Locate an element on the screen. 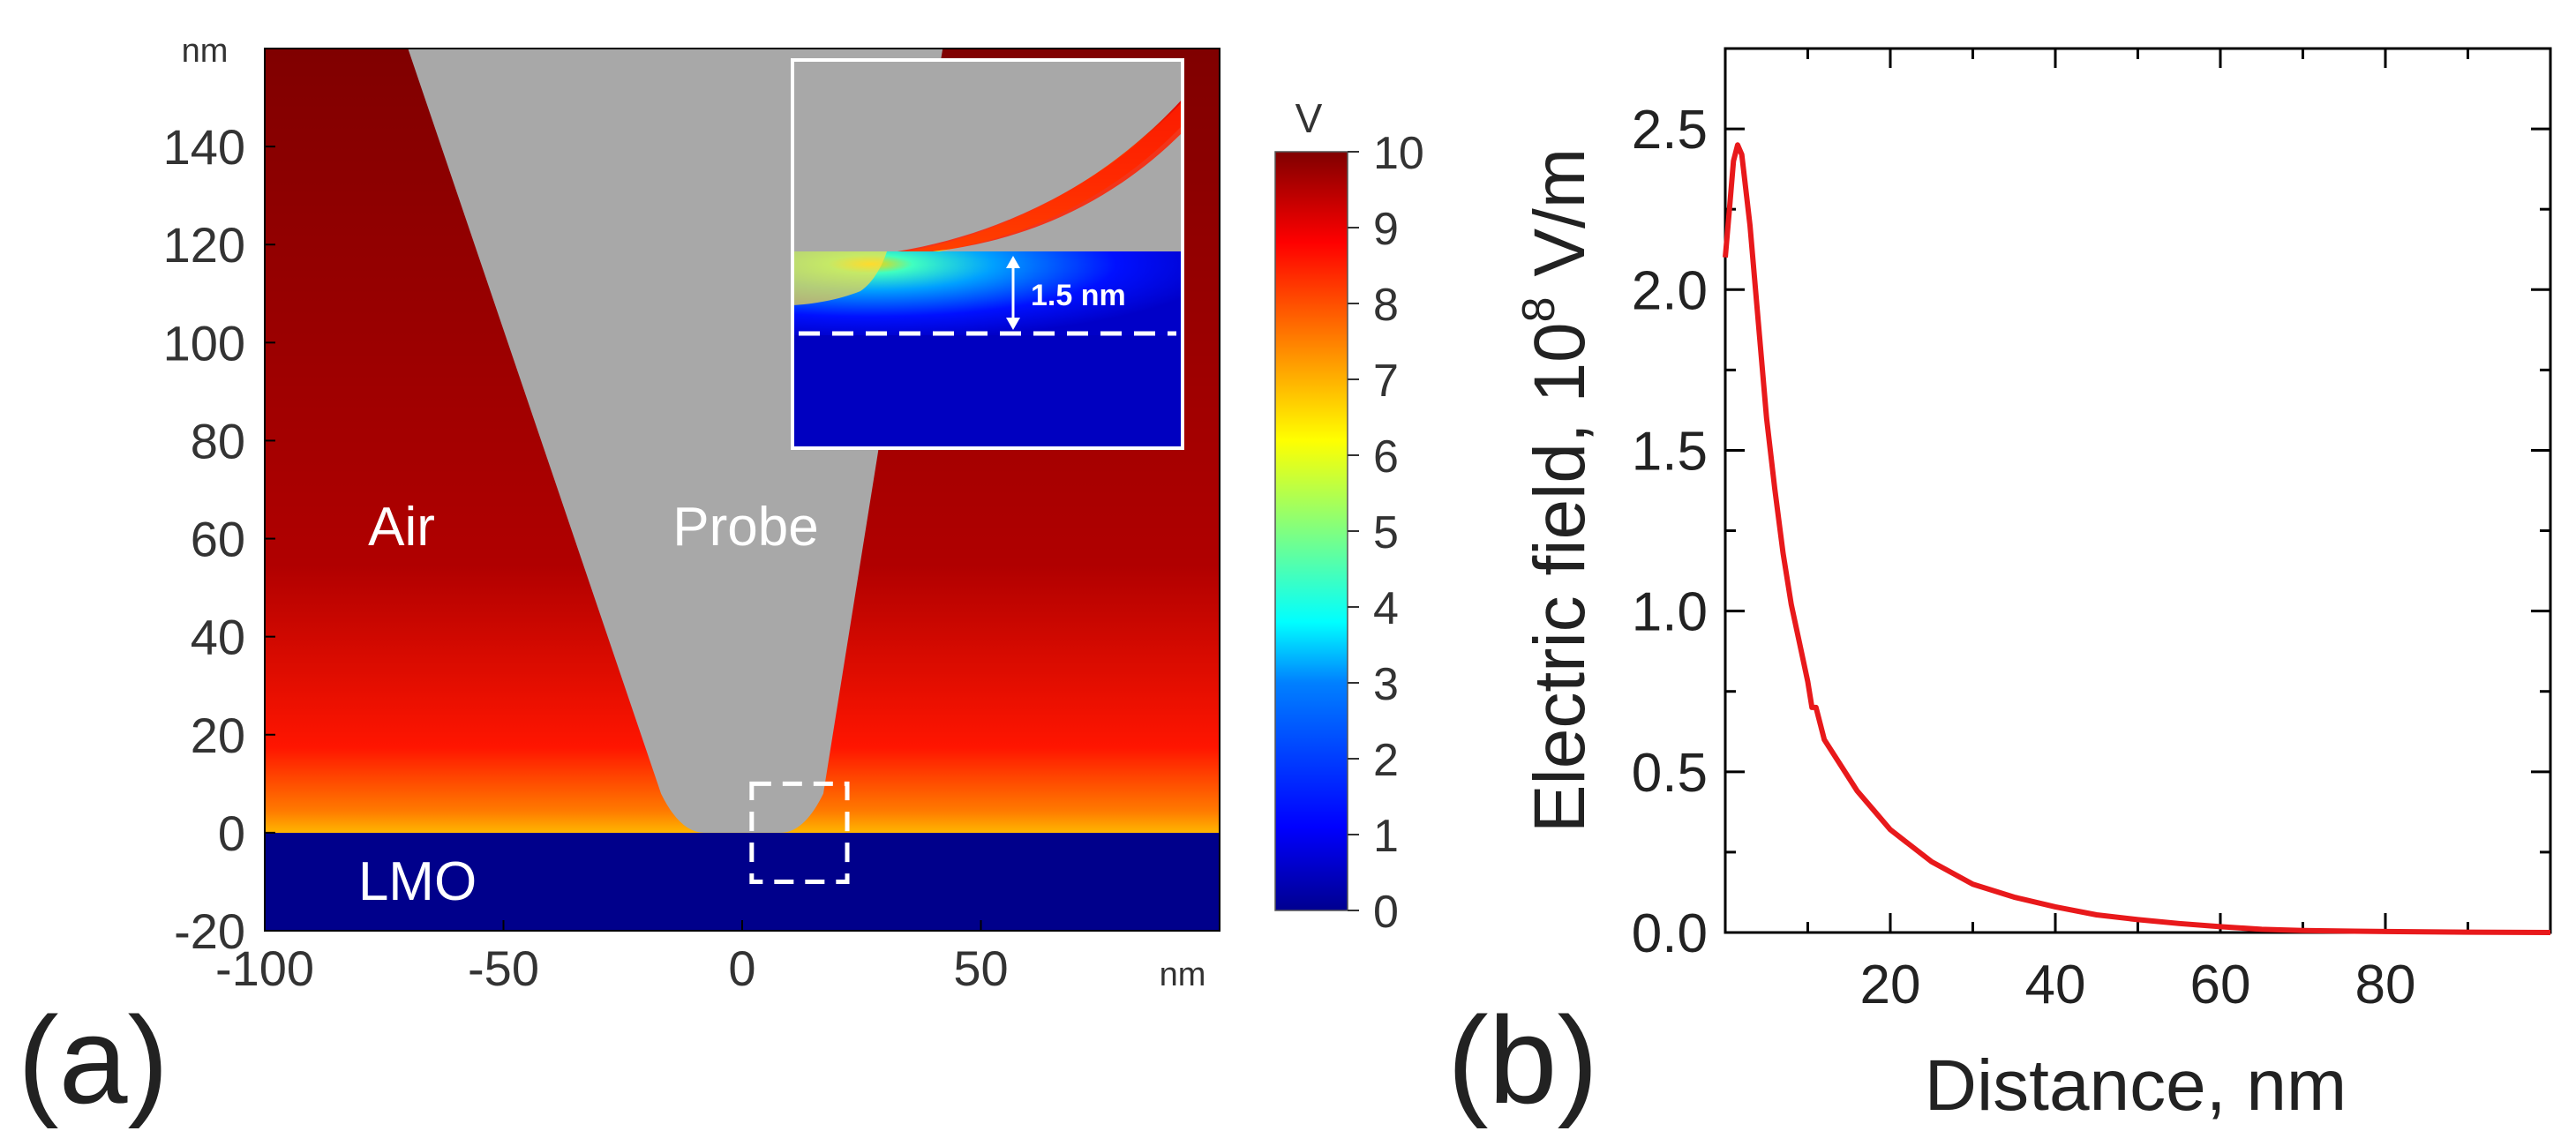  zoom-box is located at coordinates (799, 832).